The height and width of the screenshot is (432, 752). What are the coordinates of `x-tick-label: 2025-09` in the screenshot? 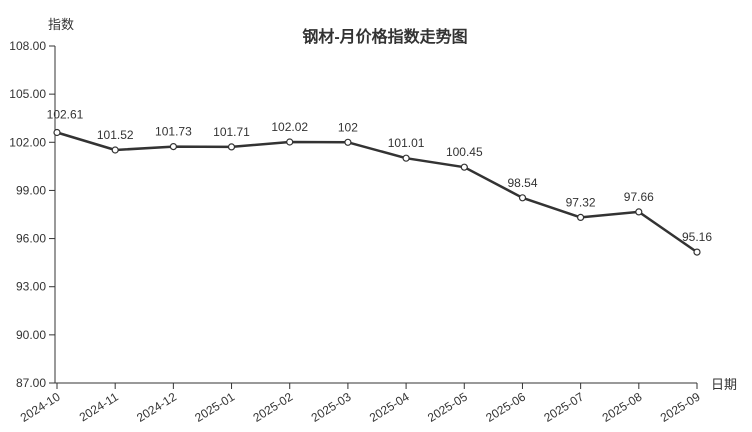 It's located at (680, 407).